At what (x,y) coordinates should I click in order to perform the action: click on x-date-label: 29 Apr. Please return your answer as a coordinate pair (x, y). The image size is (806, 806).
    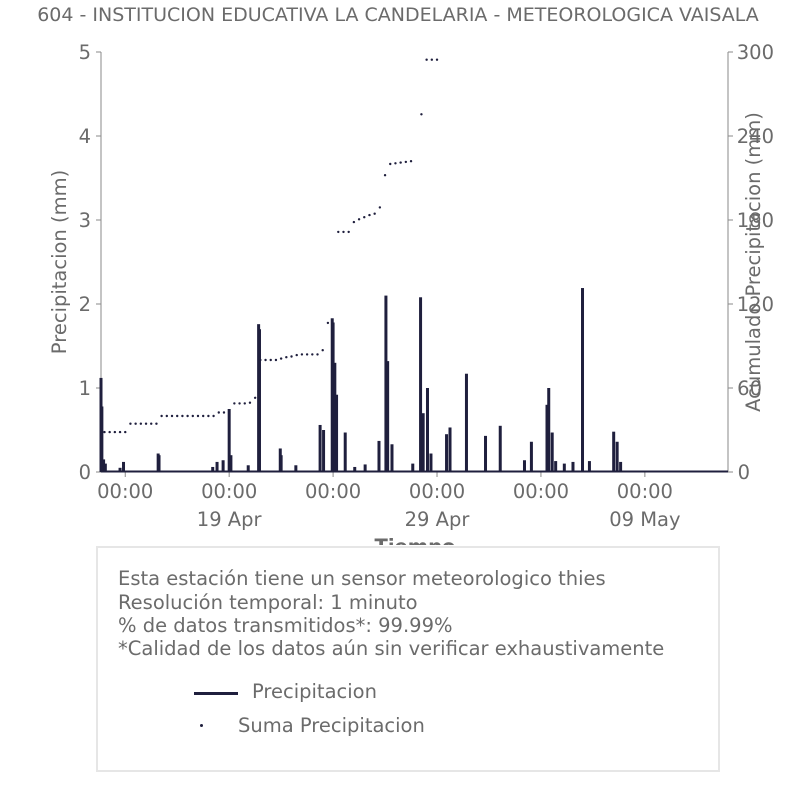
    Looking at the image, I should click on (438, 519).